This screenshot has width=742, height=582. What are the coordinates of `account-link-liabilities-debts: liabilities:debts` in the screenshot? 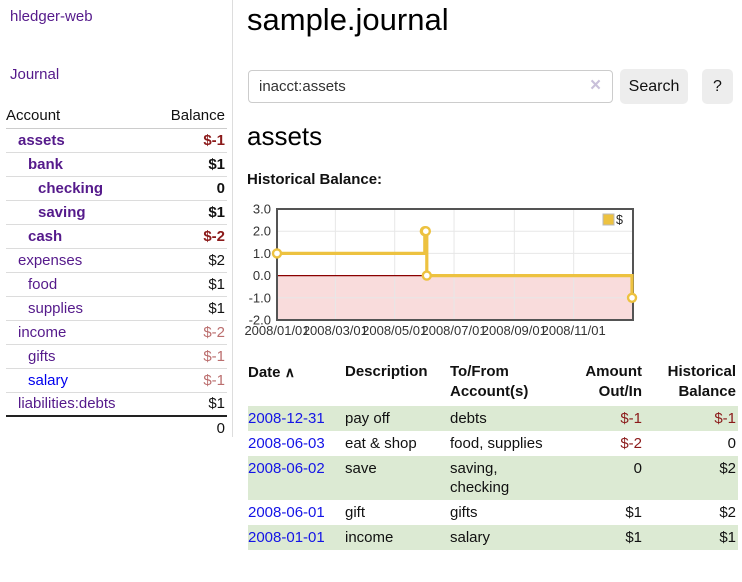 It's located at (67, 404).